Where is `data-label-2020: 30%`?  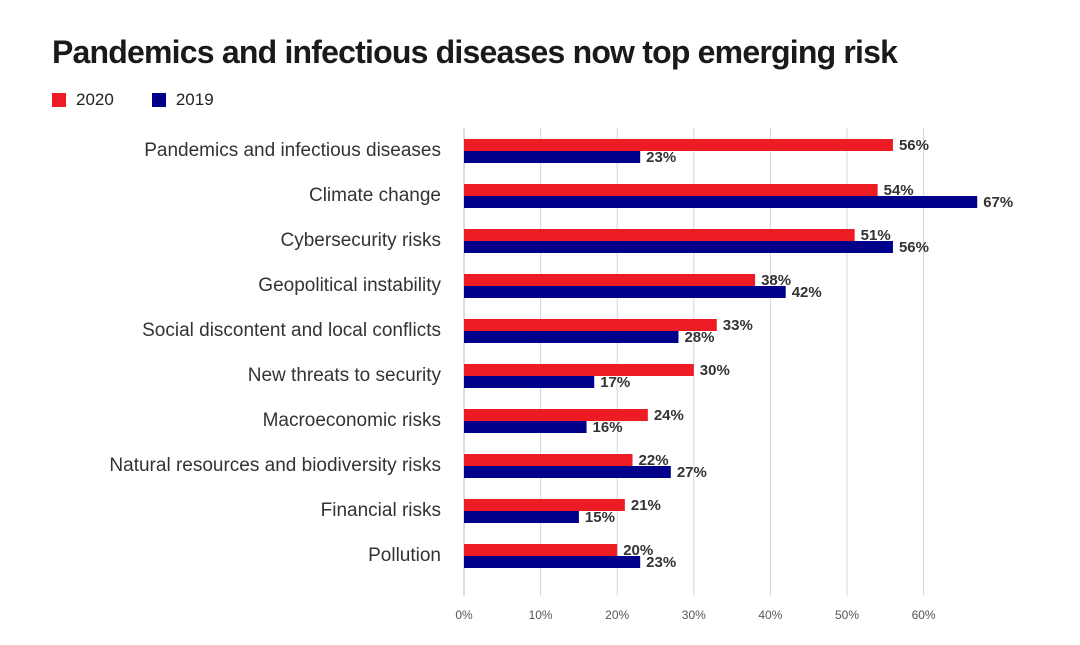 data-label-2020: 30% is located at coordinates (715, 370).